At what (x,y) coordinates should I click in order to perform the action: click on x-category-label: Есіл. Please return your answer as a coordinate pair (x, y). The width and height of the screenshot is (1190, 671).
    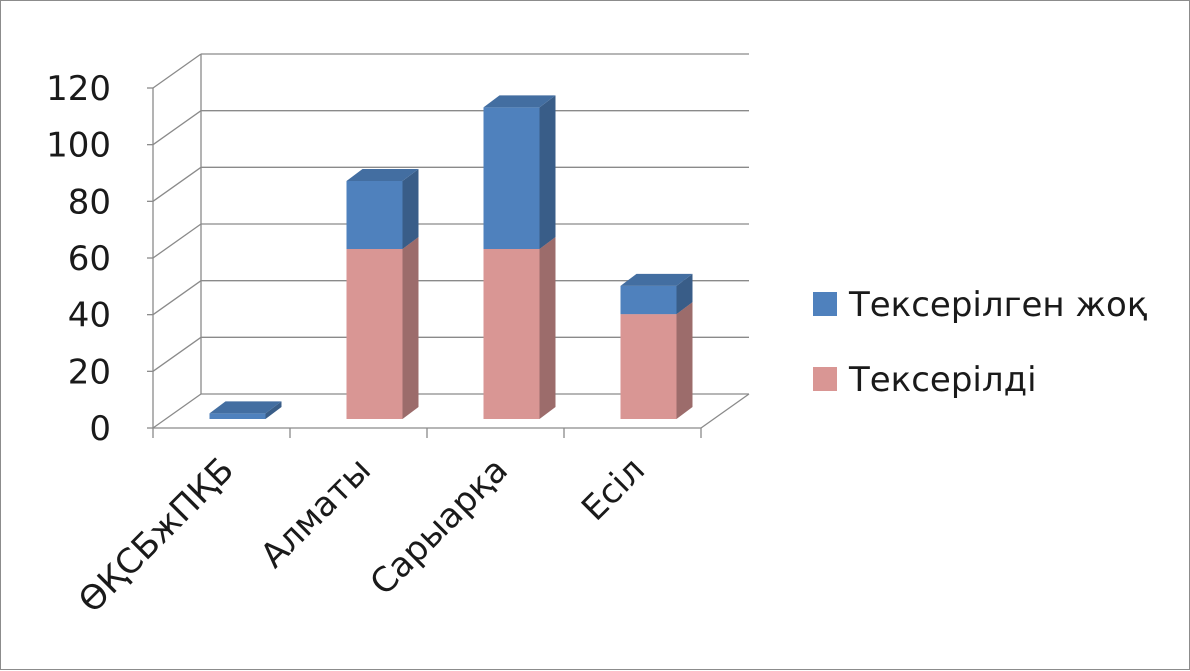
    Looking at the image, I should click on (613, 489).